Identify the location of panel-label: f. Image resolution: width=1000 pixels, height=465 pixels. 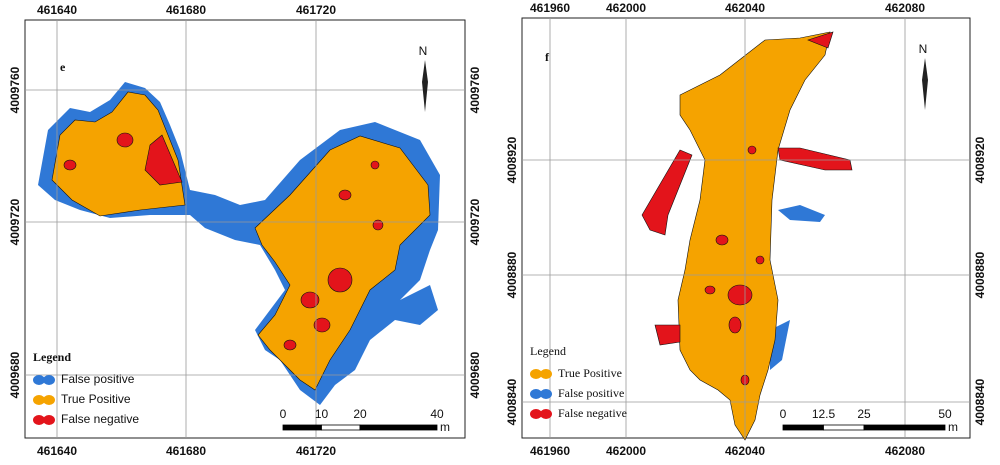
(547, 57).